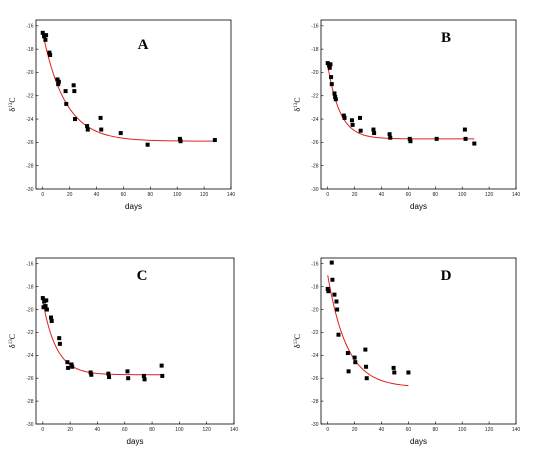 The image size is (550, 456). I want to click on y-tick-label: -30, so click(314, 425).